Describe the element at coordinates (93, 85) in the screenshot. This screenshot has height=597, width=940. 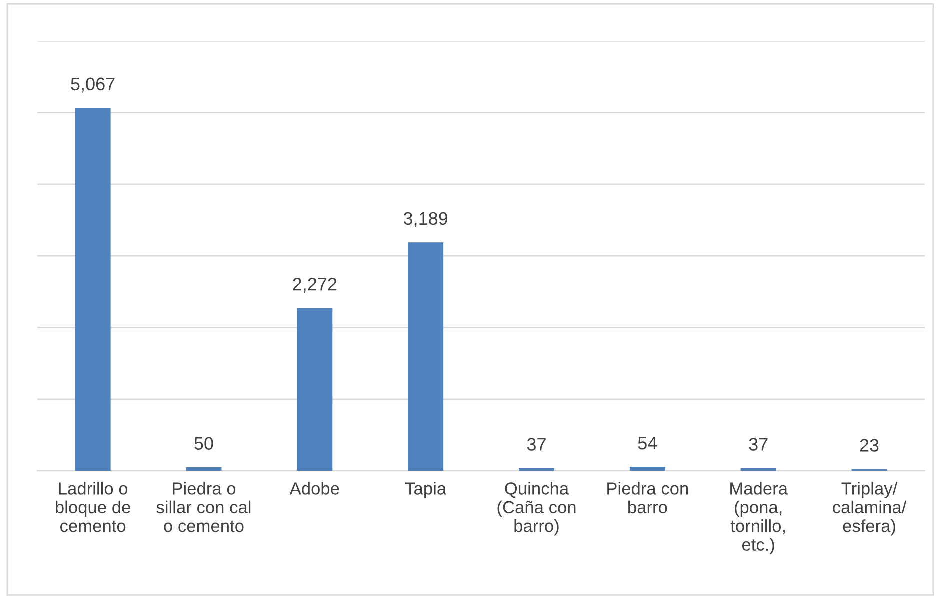
I see `data-label: 5,067` at that location.